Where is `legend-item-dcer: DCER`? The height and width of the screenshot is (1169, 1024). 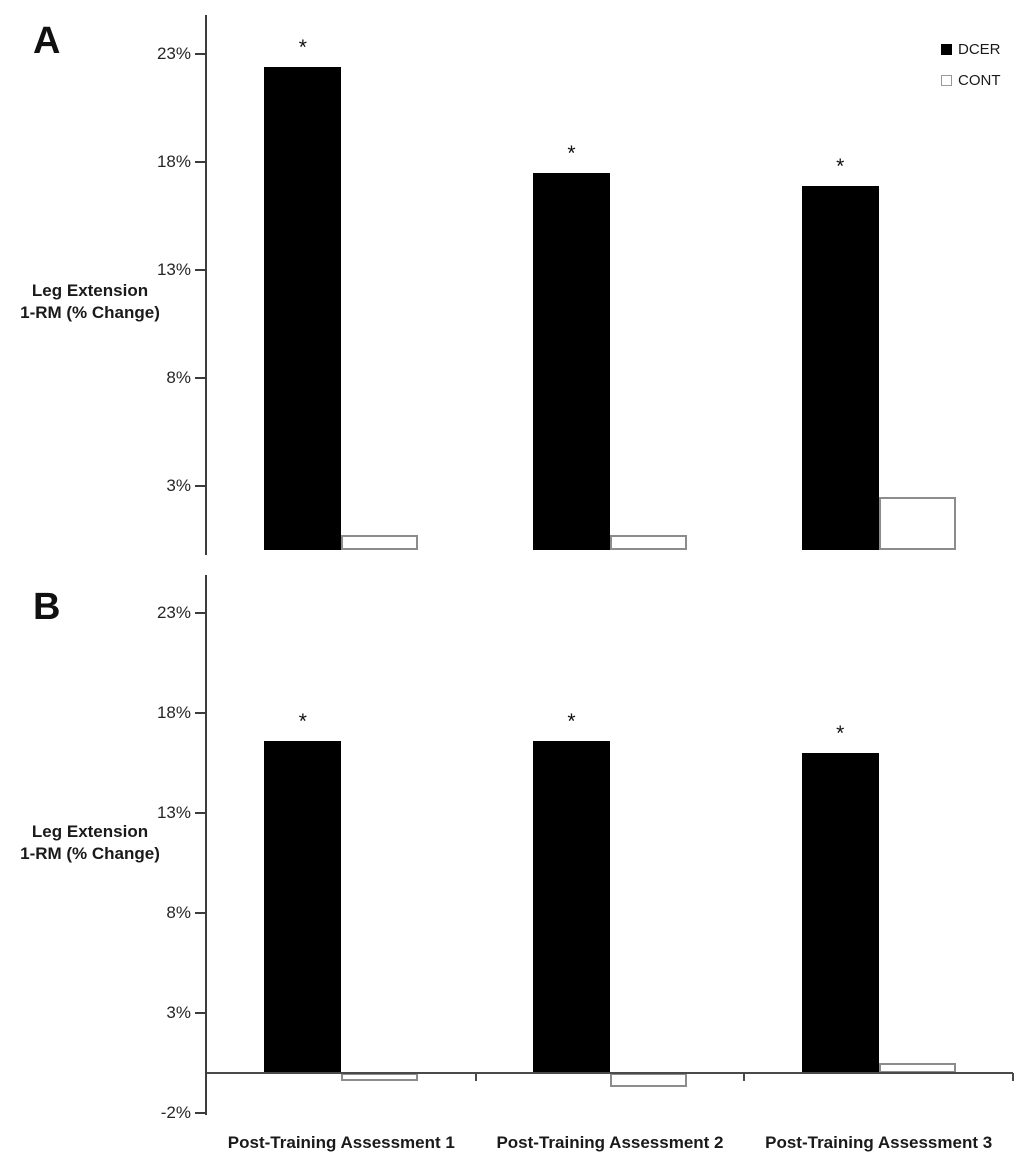 legend-item-dcer: DCER is located at coordinates (971, 49).